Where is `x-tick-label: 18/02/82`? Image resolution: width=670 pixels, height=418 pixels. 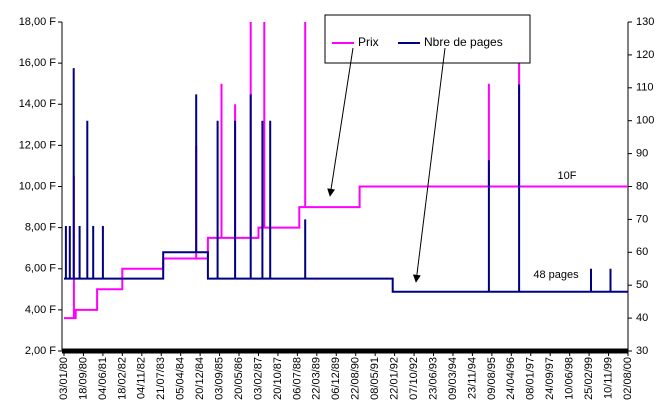 x-tick-label: 18/02/82 is located at coordinates (122, 378).